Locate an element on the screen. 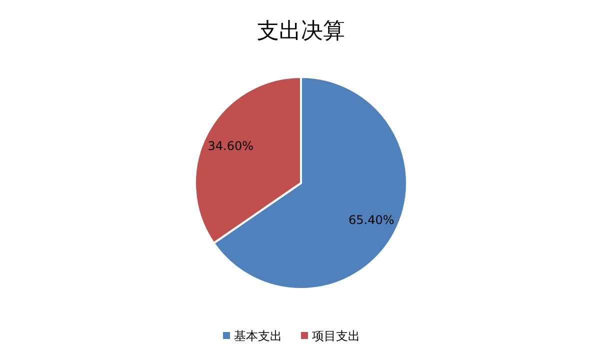 The height and width of the screenshot is (362, 602). legend-label: 项目支出 is located at coordinates (336, 336).